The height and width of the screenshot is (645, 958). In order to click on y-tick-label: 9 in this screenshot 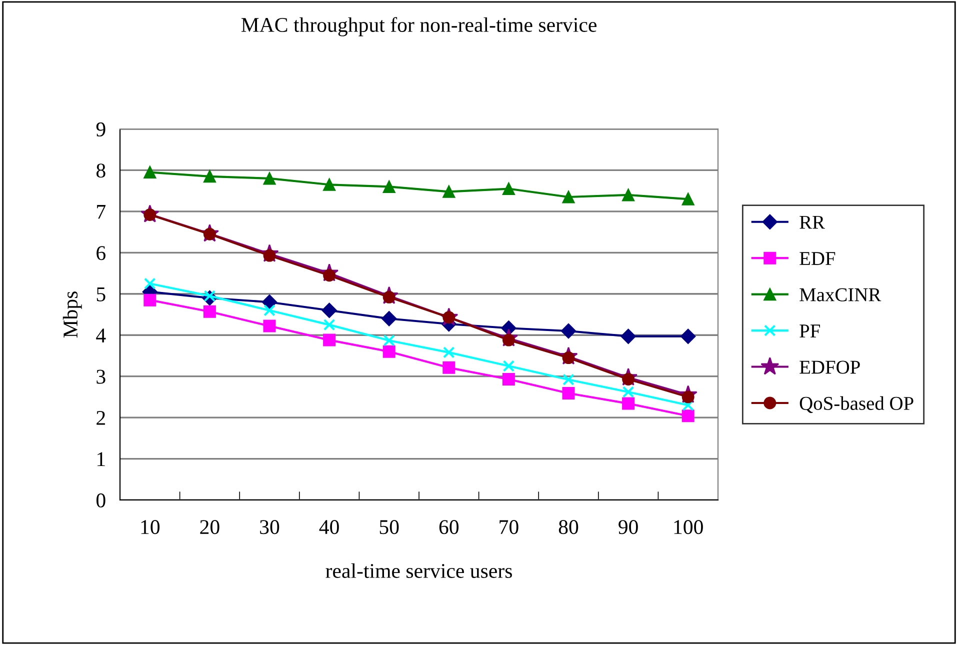, I will do `click(101, 129)`.